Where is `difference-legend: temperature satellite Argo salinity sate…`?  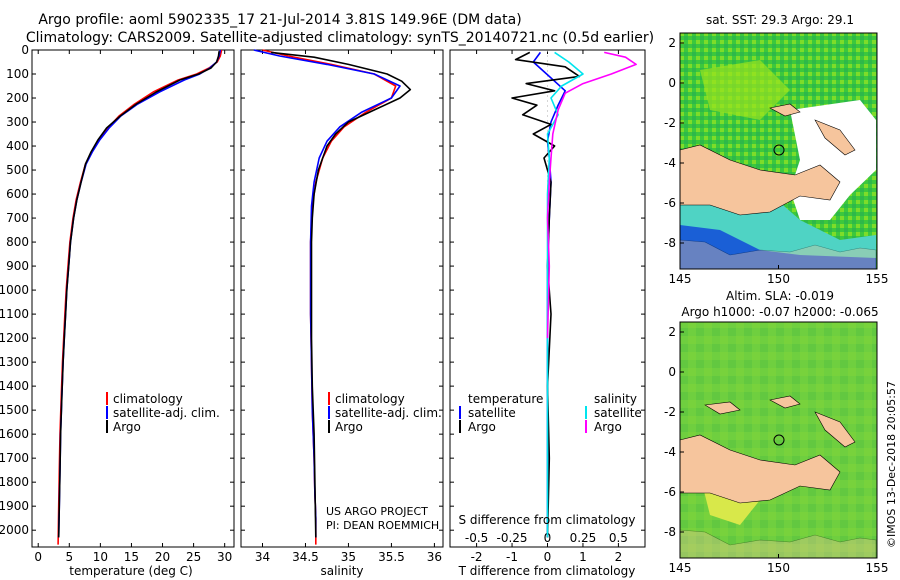
difference-legend: temperature satellite Argo salinity sate… is located at coordinates (550, 413).